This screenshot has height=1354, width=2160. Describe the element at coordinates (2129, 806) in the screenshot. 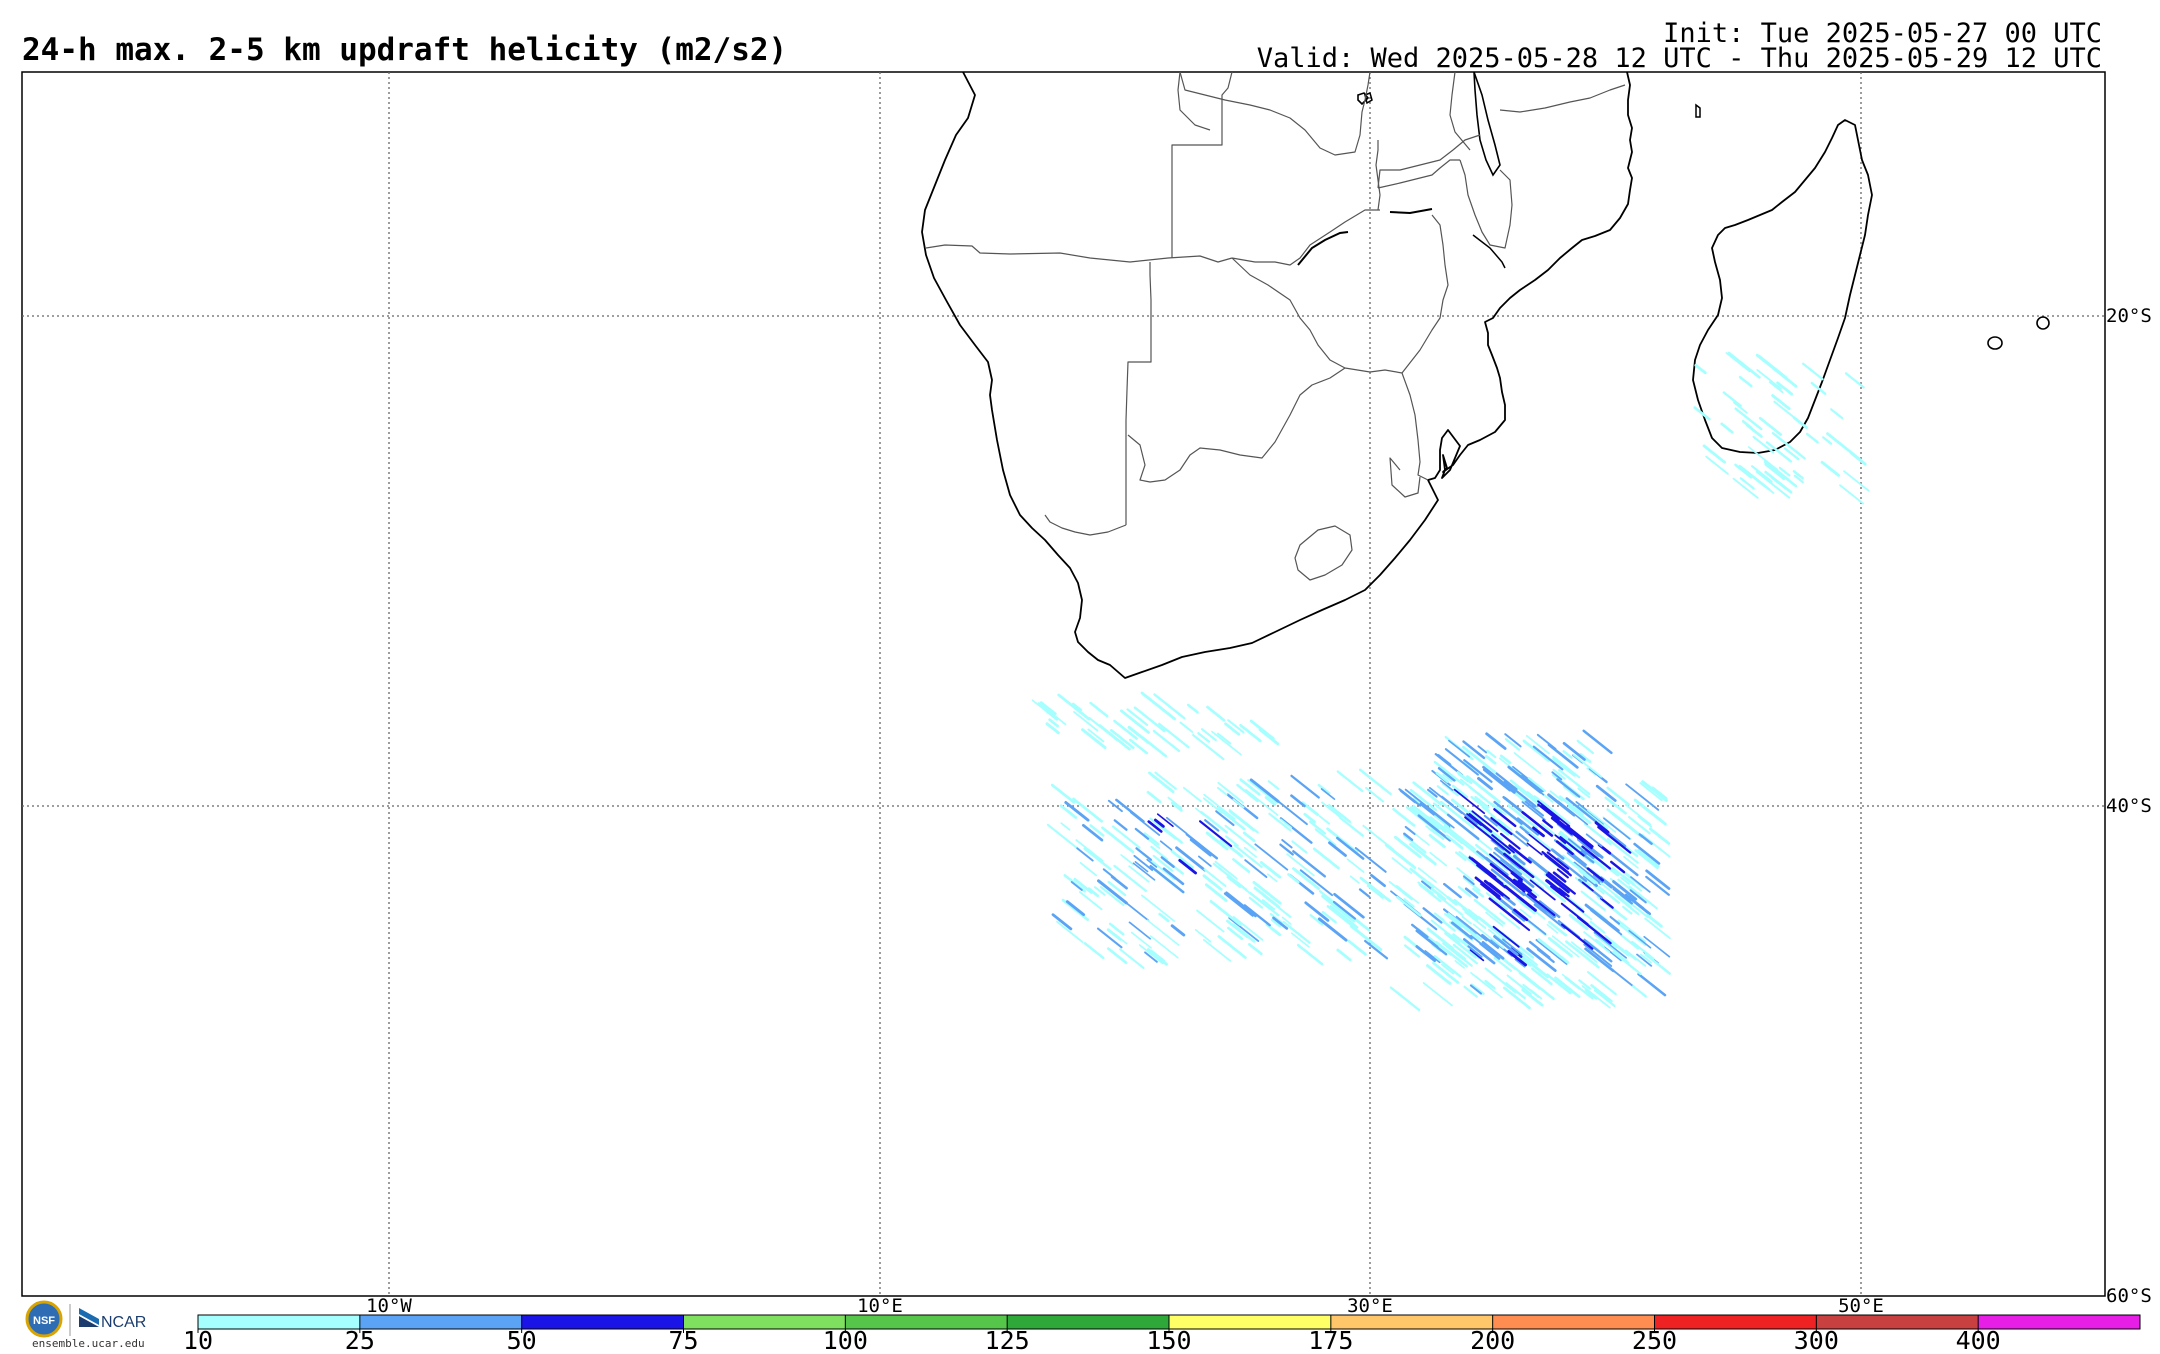

I see `lat-label-40s: 40°S` at that location.